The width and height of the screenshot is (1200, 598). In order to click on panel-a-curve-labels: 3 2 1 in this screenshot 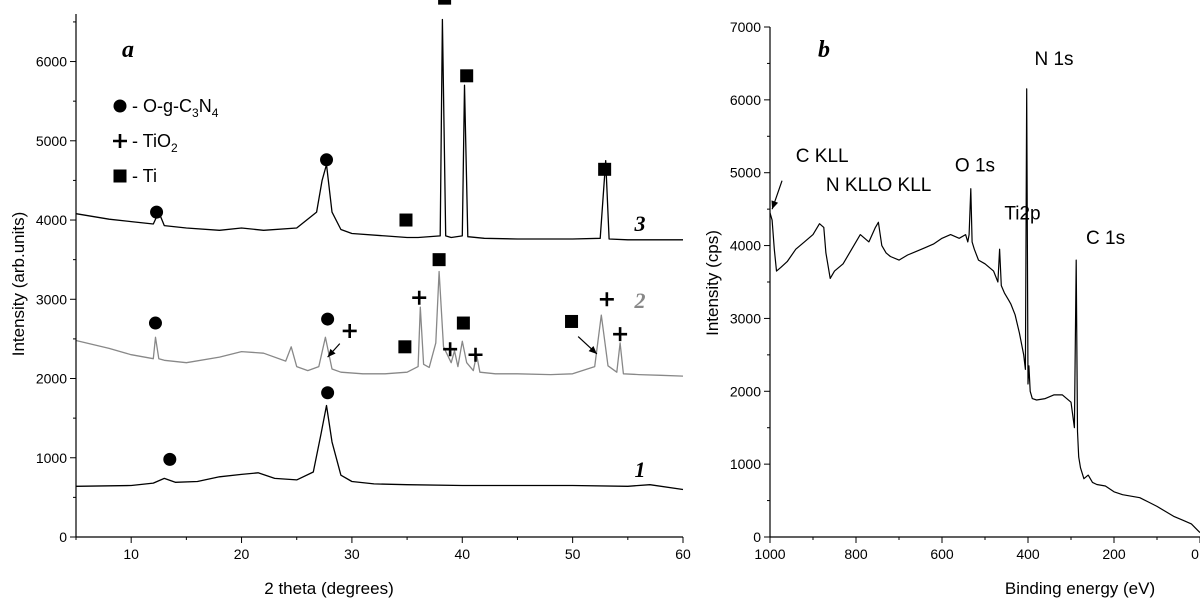, I will do `click(639, 346)`.